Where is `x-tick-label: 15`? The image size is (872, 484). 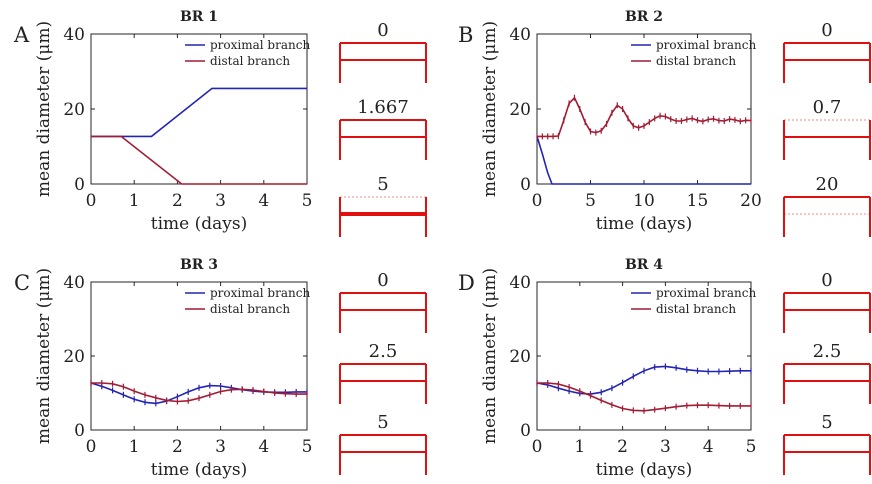 x-tick-label: 15 is located at coordinates (698, 201).